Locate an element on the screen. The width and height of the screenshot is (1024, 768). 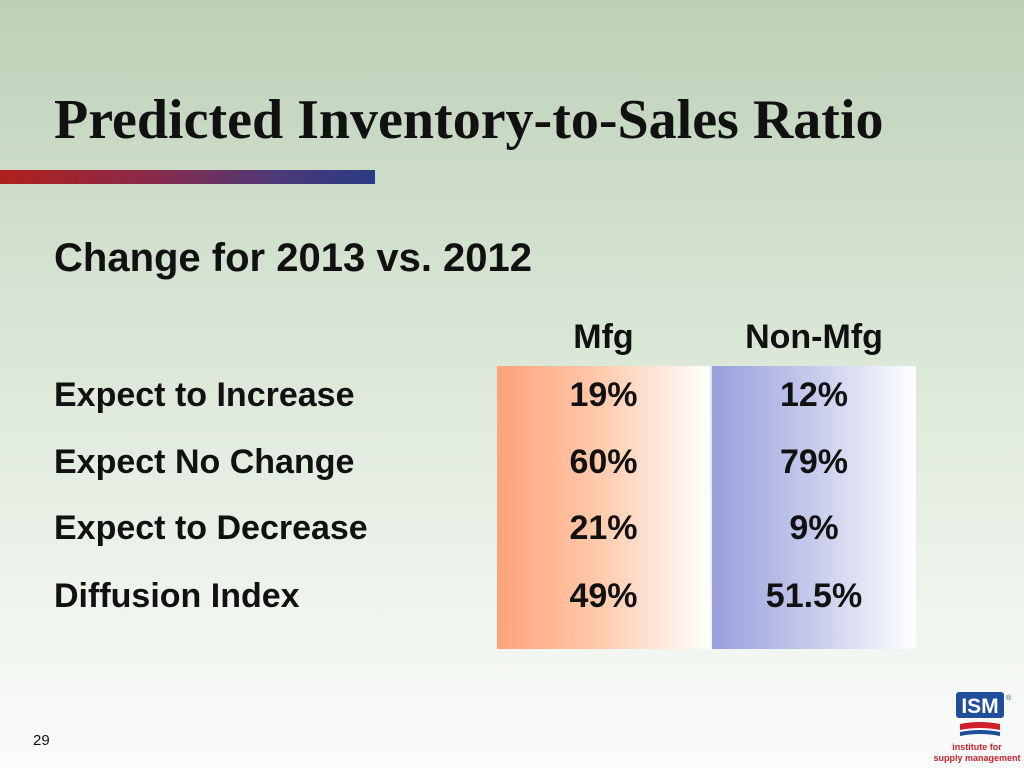
page-number: 29 is located at coordinates (41, 740).